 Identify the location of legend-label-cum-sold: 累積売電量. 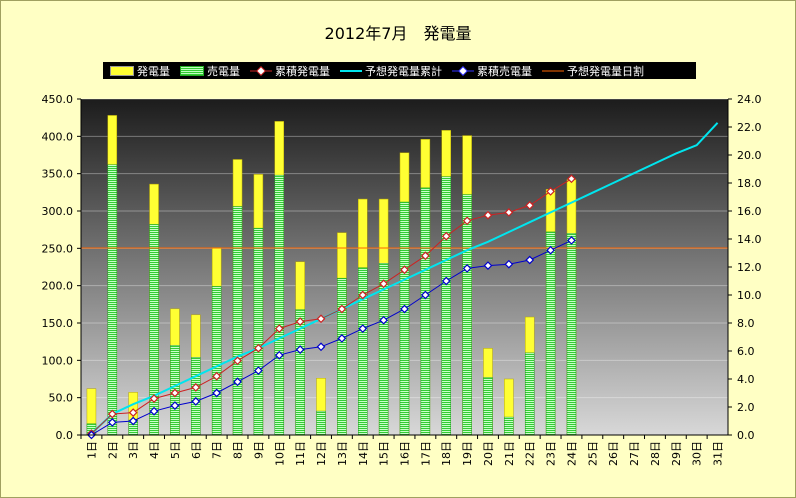
(504, 71).